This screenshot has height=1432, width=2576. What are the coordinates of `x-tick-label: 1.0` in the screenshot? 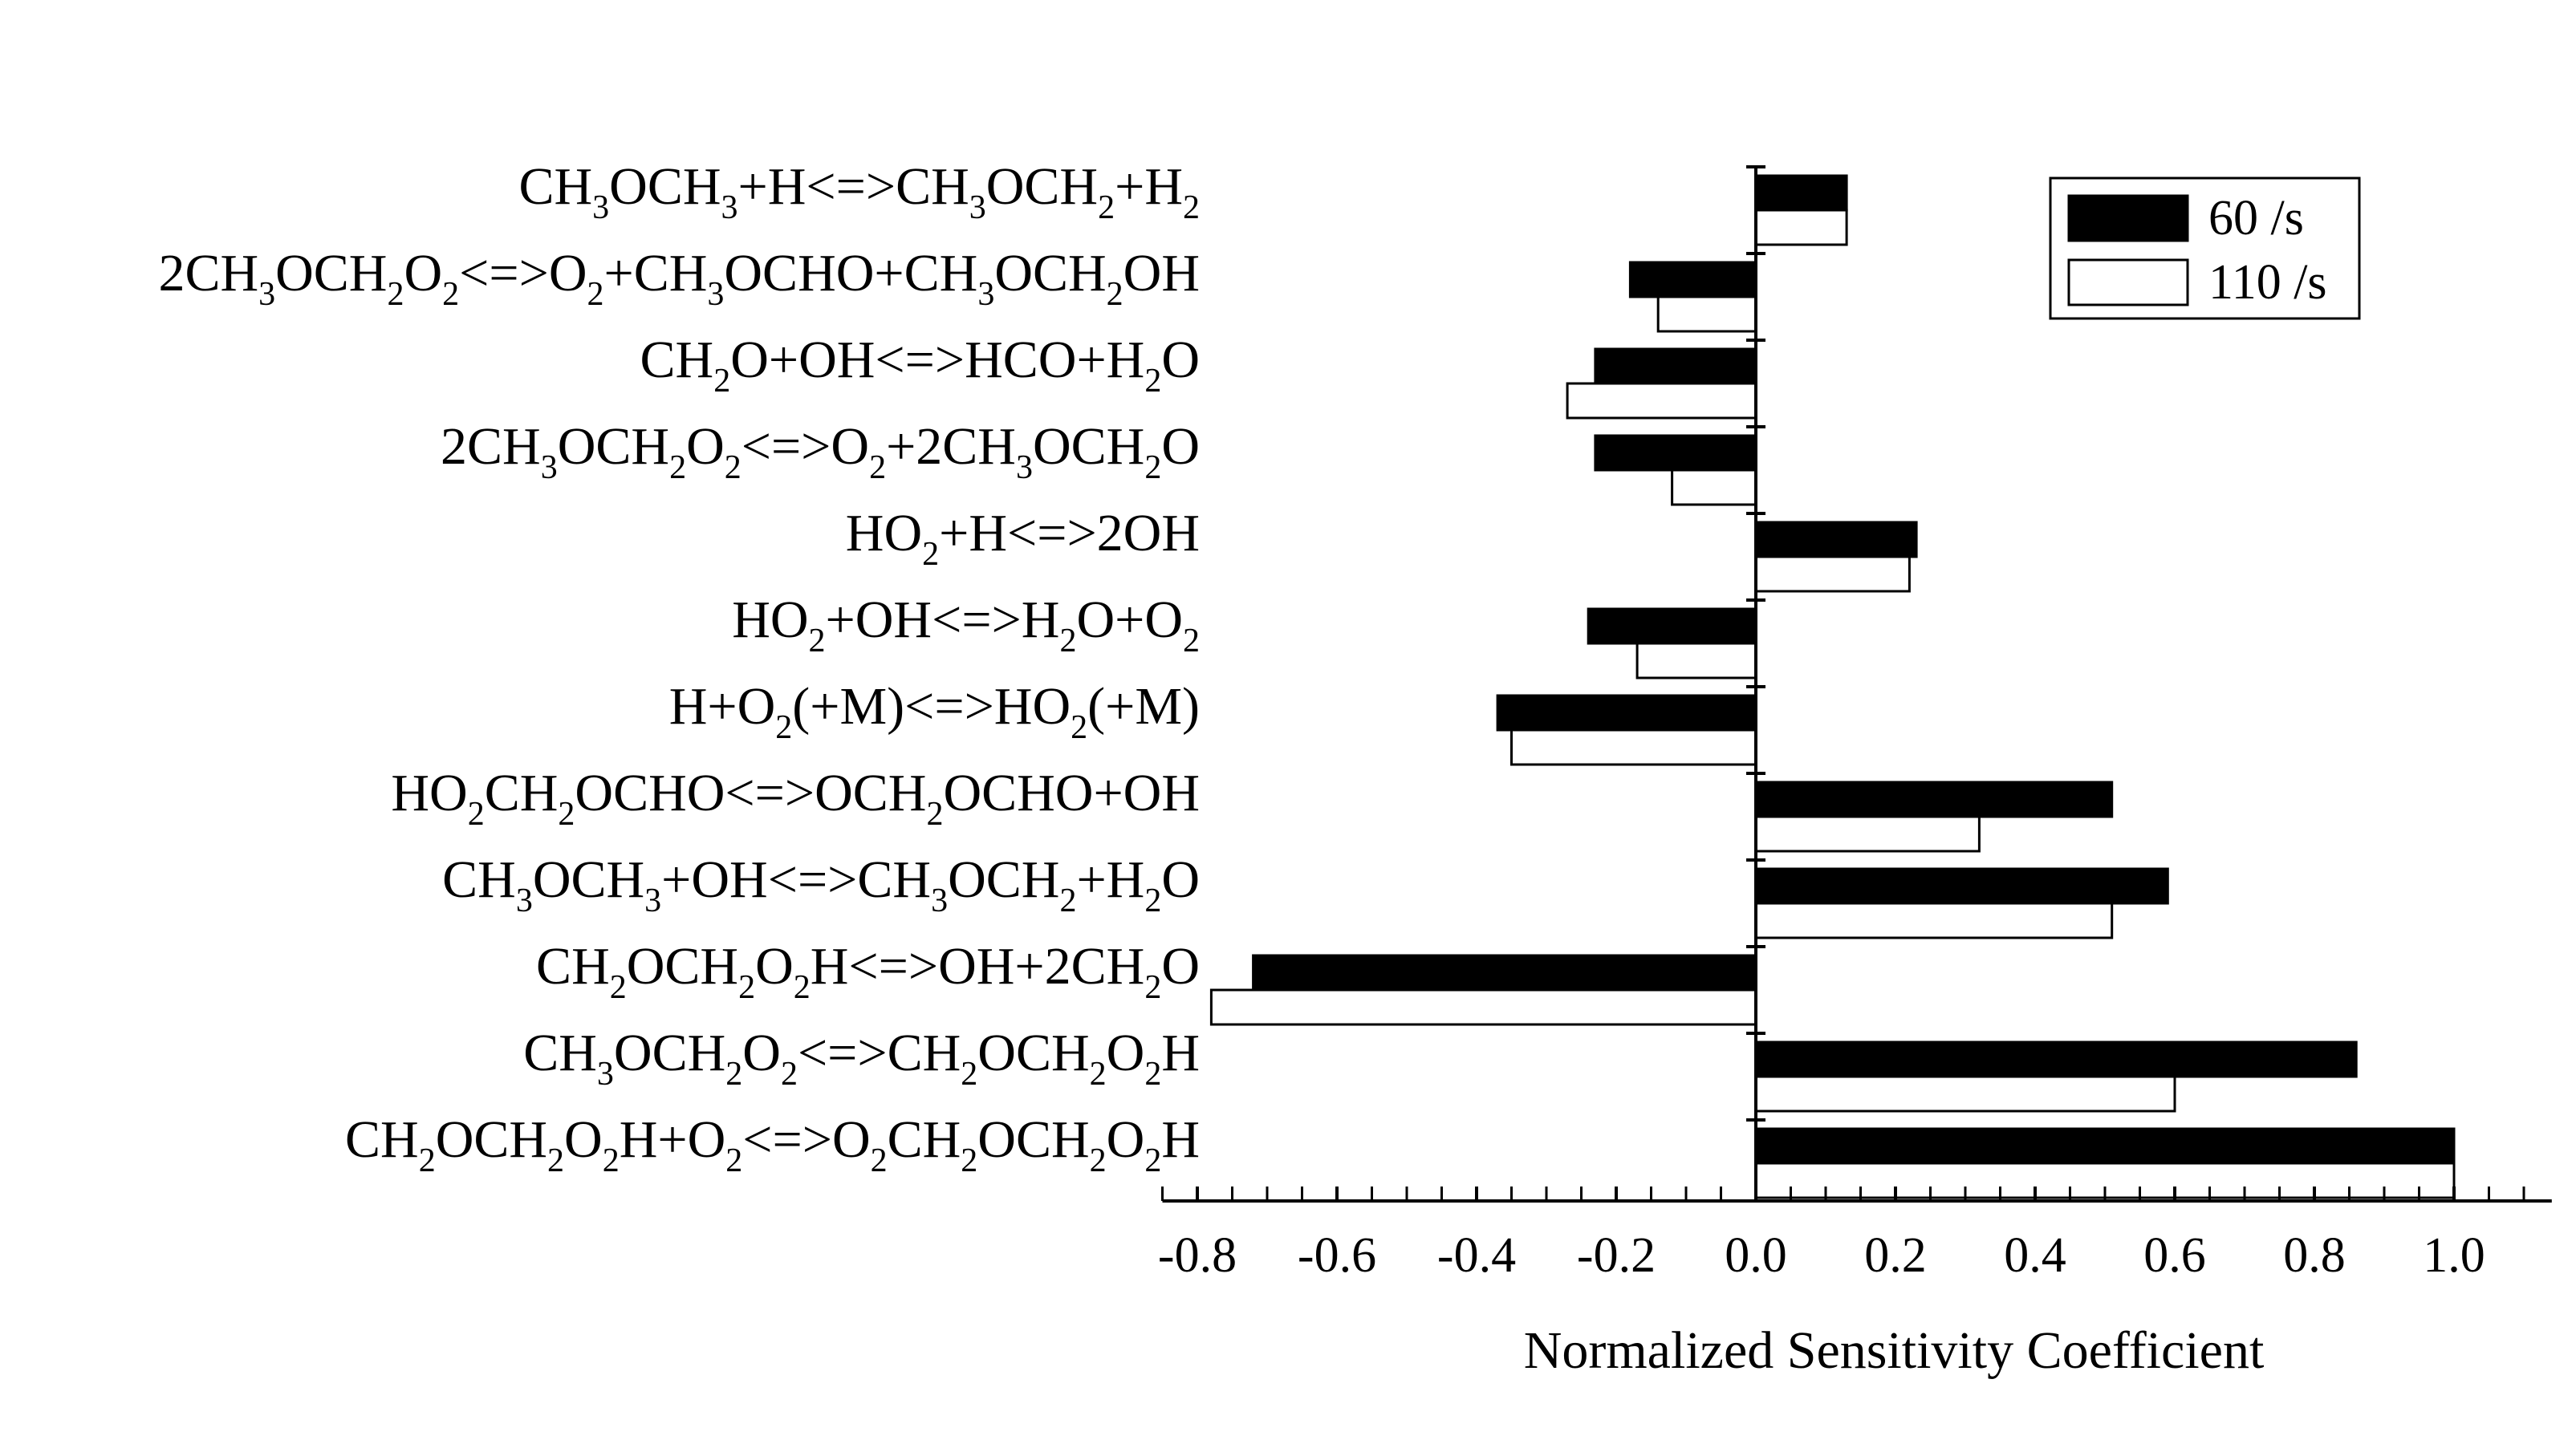 It's located at (2454, 1255).